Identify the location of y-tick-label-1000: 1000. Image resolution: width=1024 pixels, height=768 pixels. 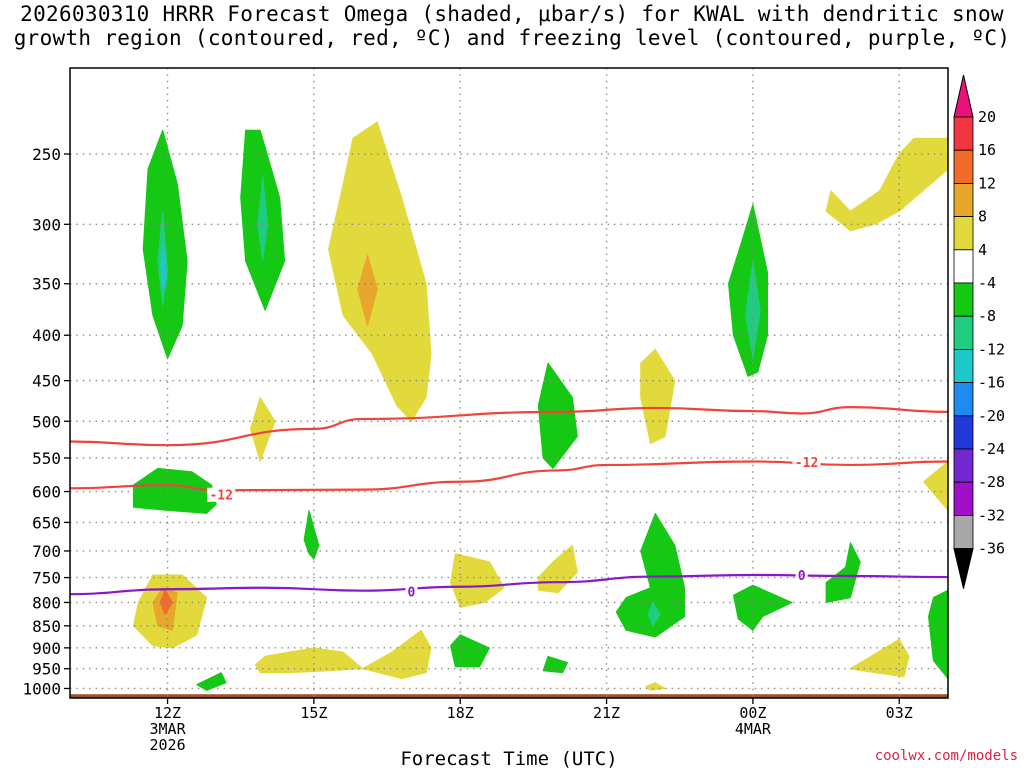
(41, 688).